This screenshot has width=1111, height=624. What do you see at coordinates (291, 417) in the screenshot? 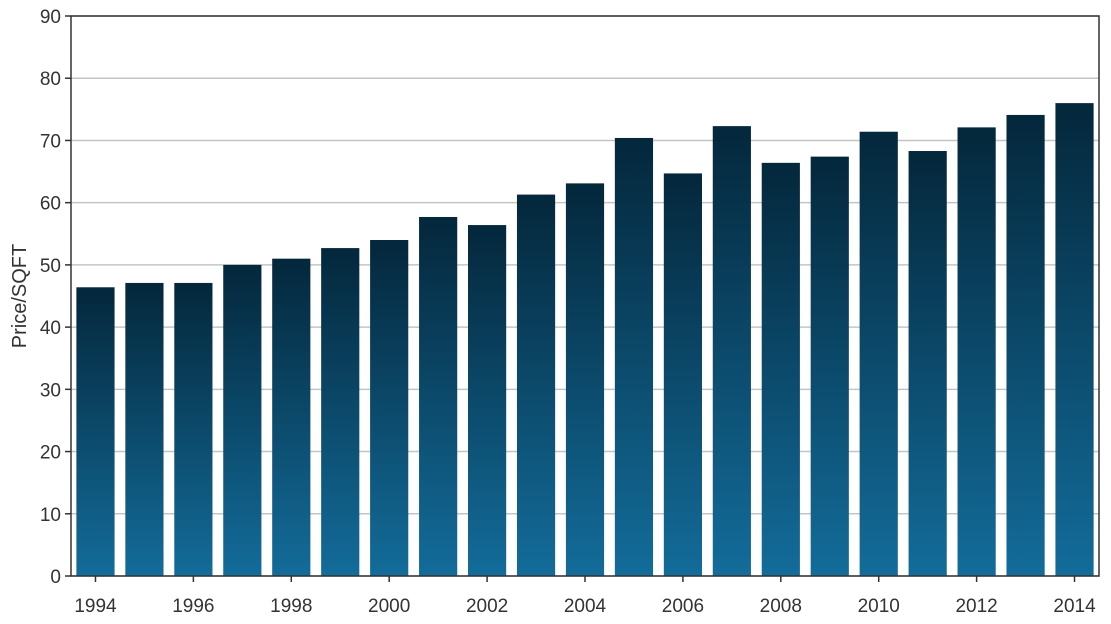
I see `bar-1998` at bounding box center [291, 417].